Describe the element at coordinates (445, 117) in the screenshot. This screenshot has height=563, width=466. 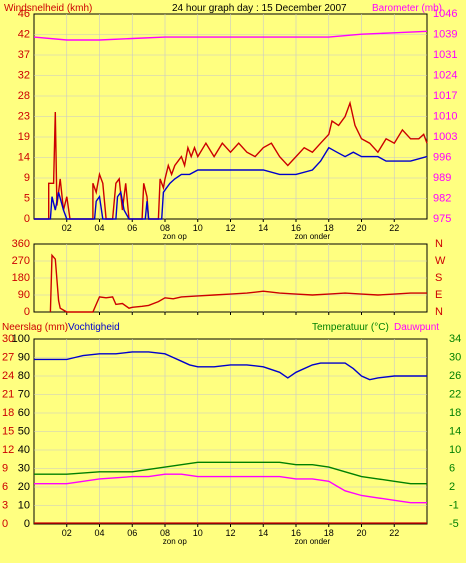
I see `y-tick-label-right: 1010` at that location.